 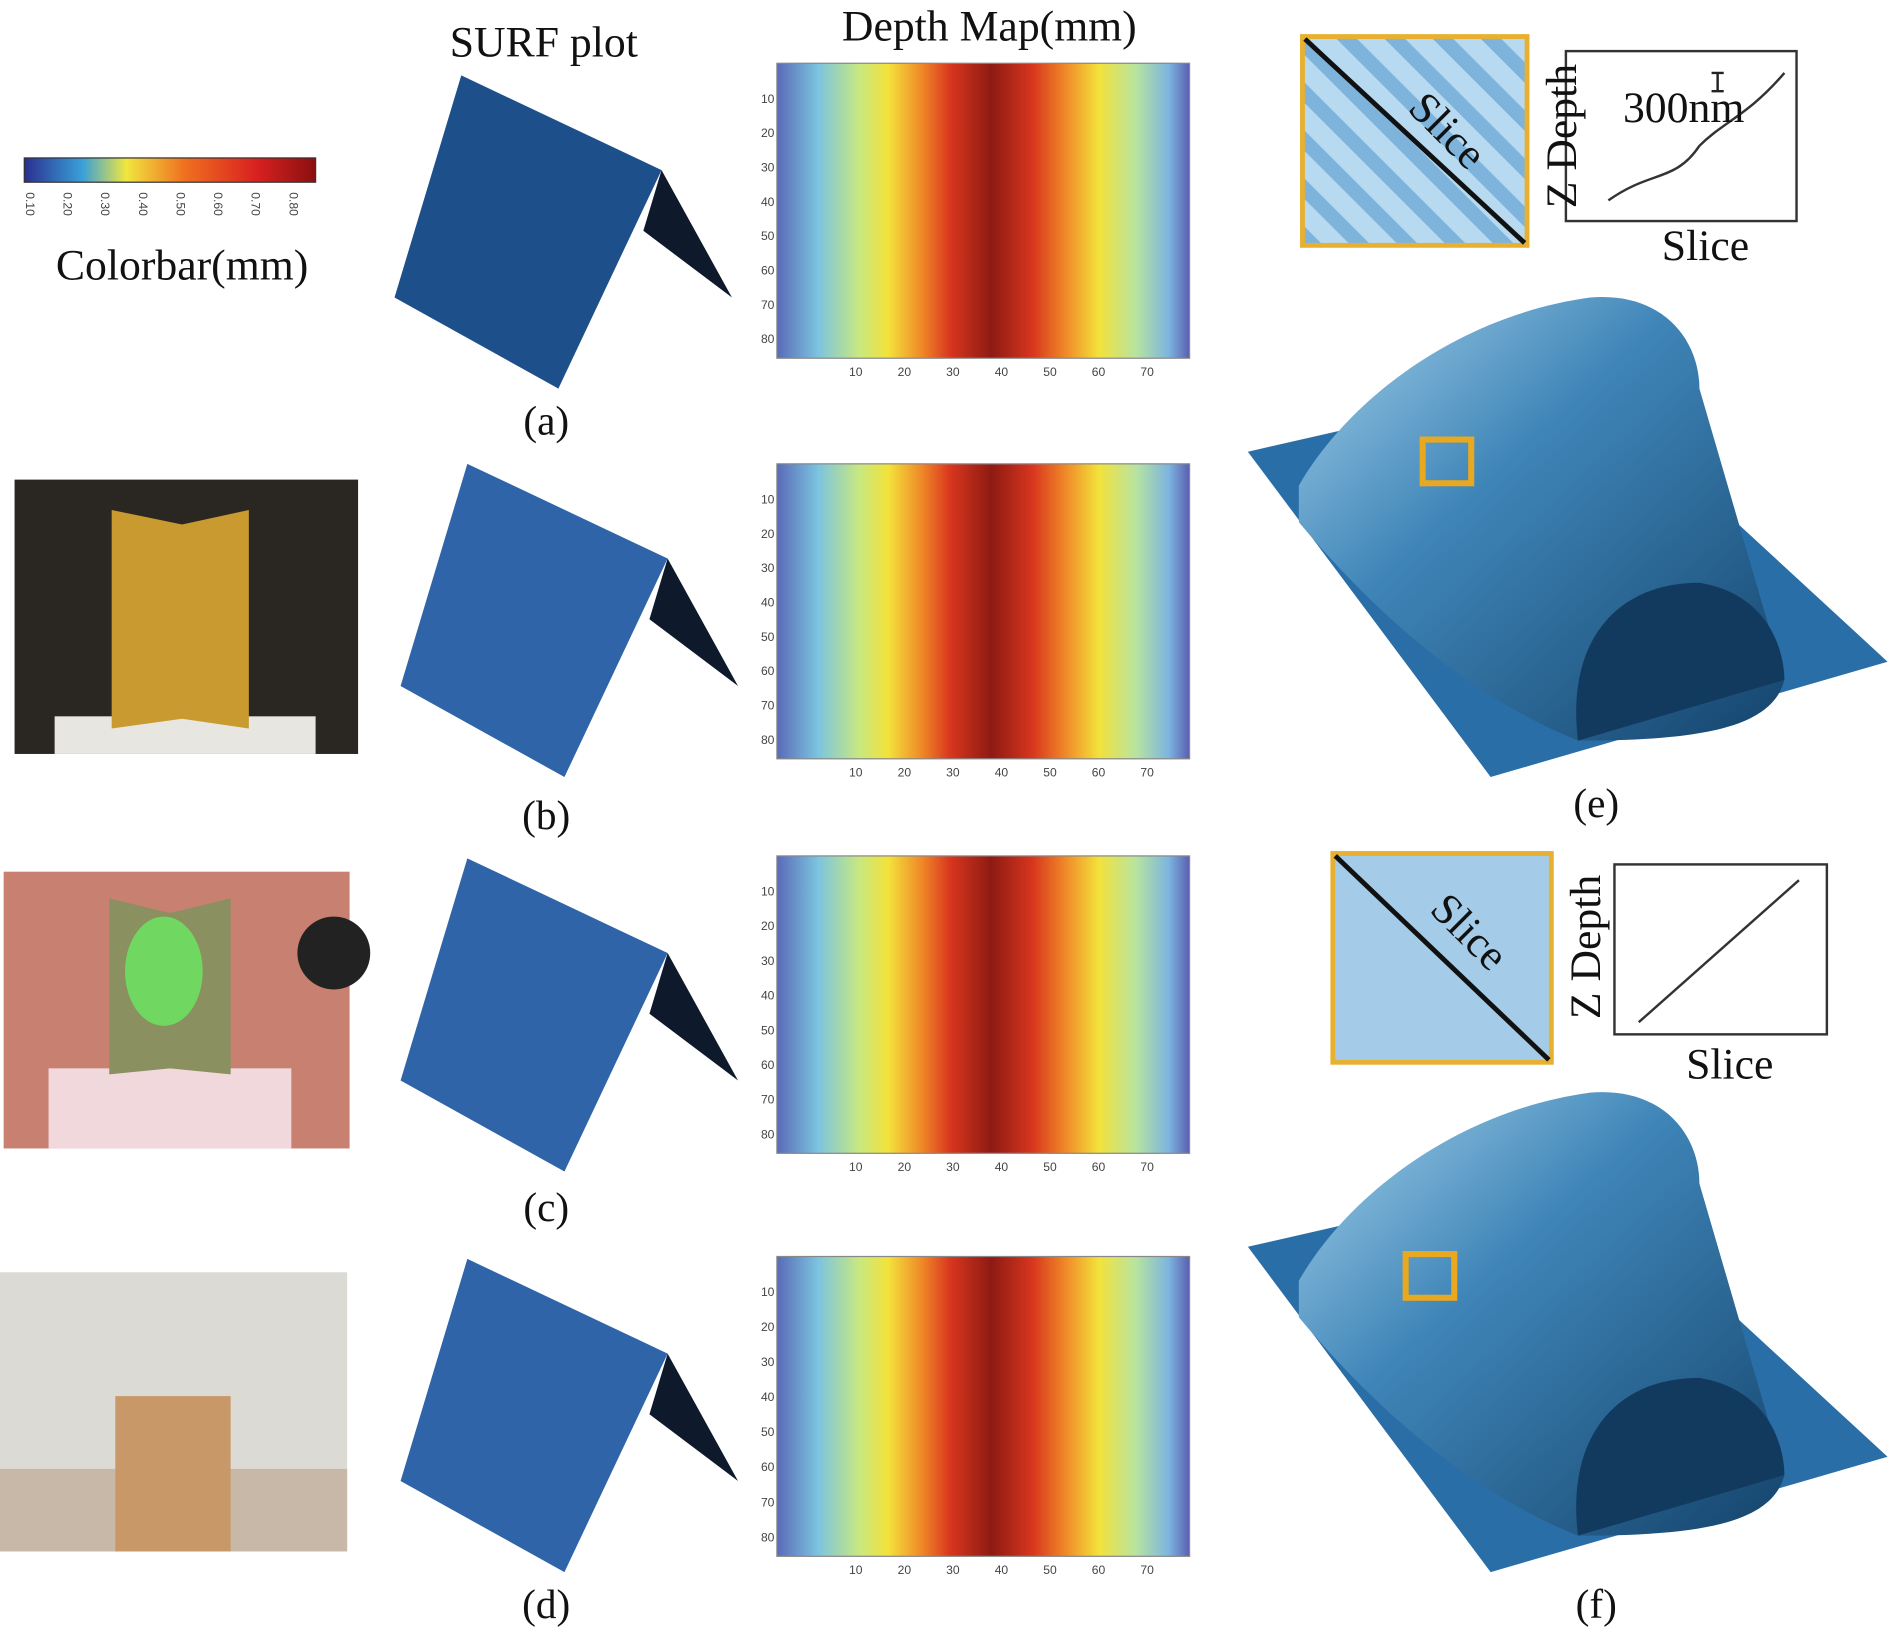 What do you see at coordinates (1447, 461) in the screenshot?
I see `region-marker` at bounding box center [1447, 461].